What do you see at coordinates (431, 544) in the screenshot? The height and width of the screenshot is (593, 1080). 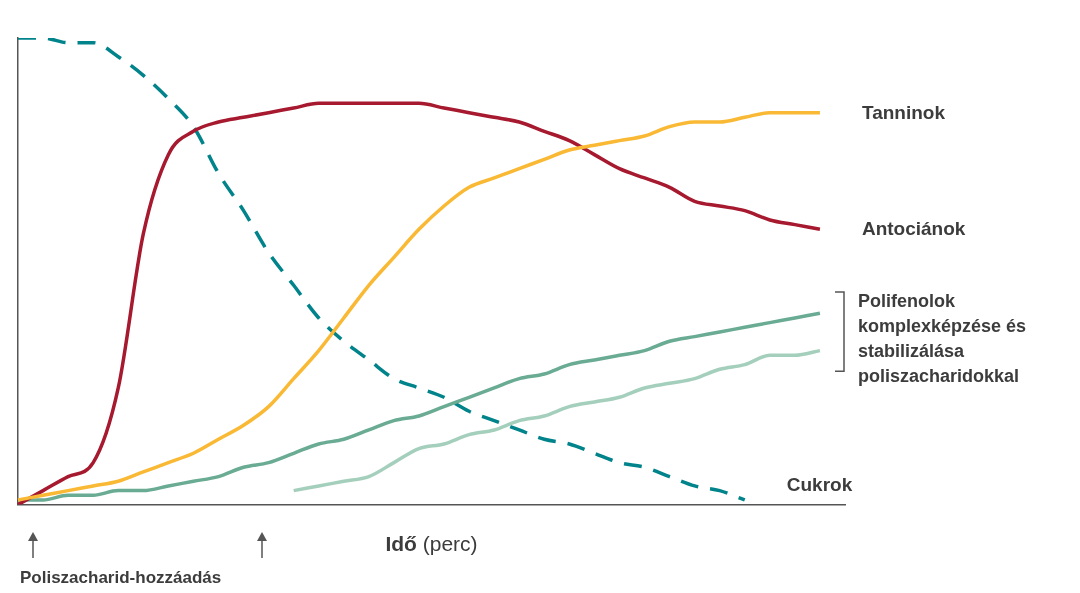 I see `x-axis-title: Idő (perc)` at bounding box center [431, 544].